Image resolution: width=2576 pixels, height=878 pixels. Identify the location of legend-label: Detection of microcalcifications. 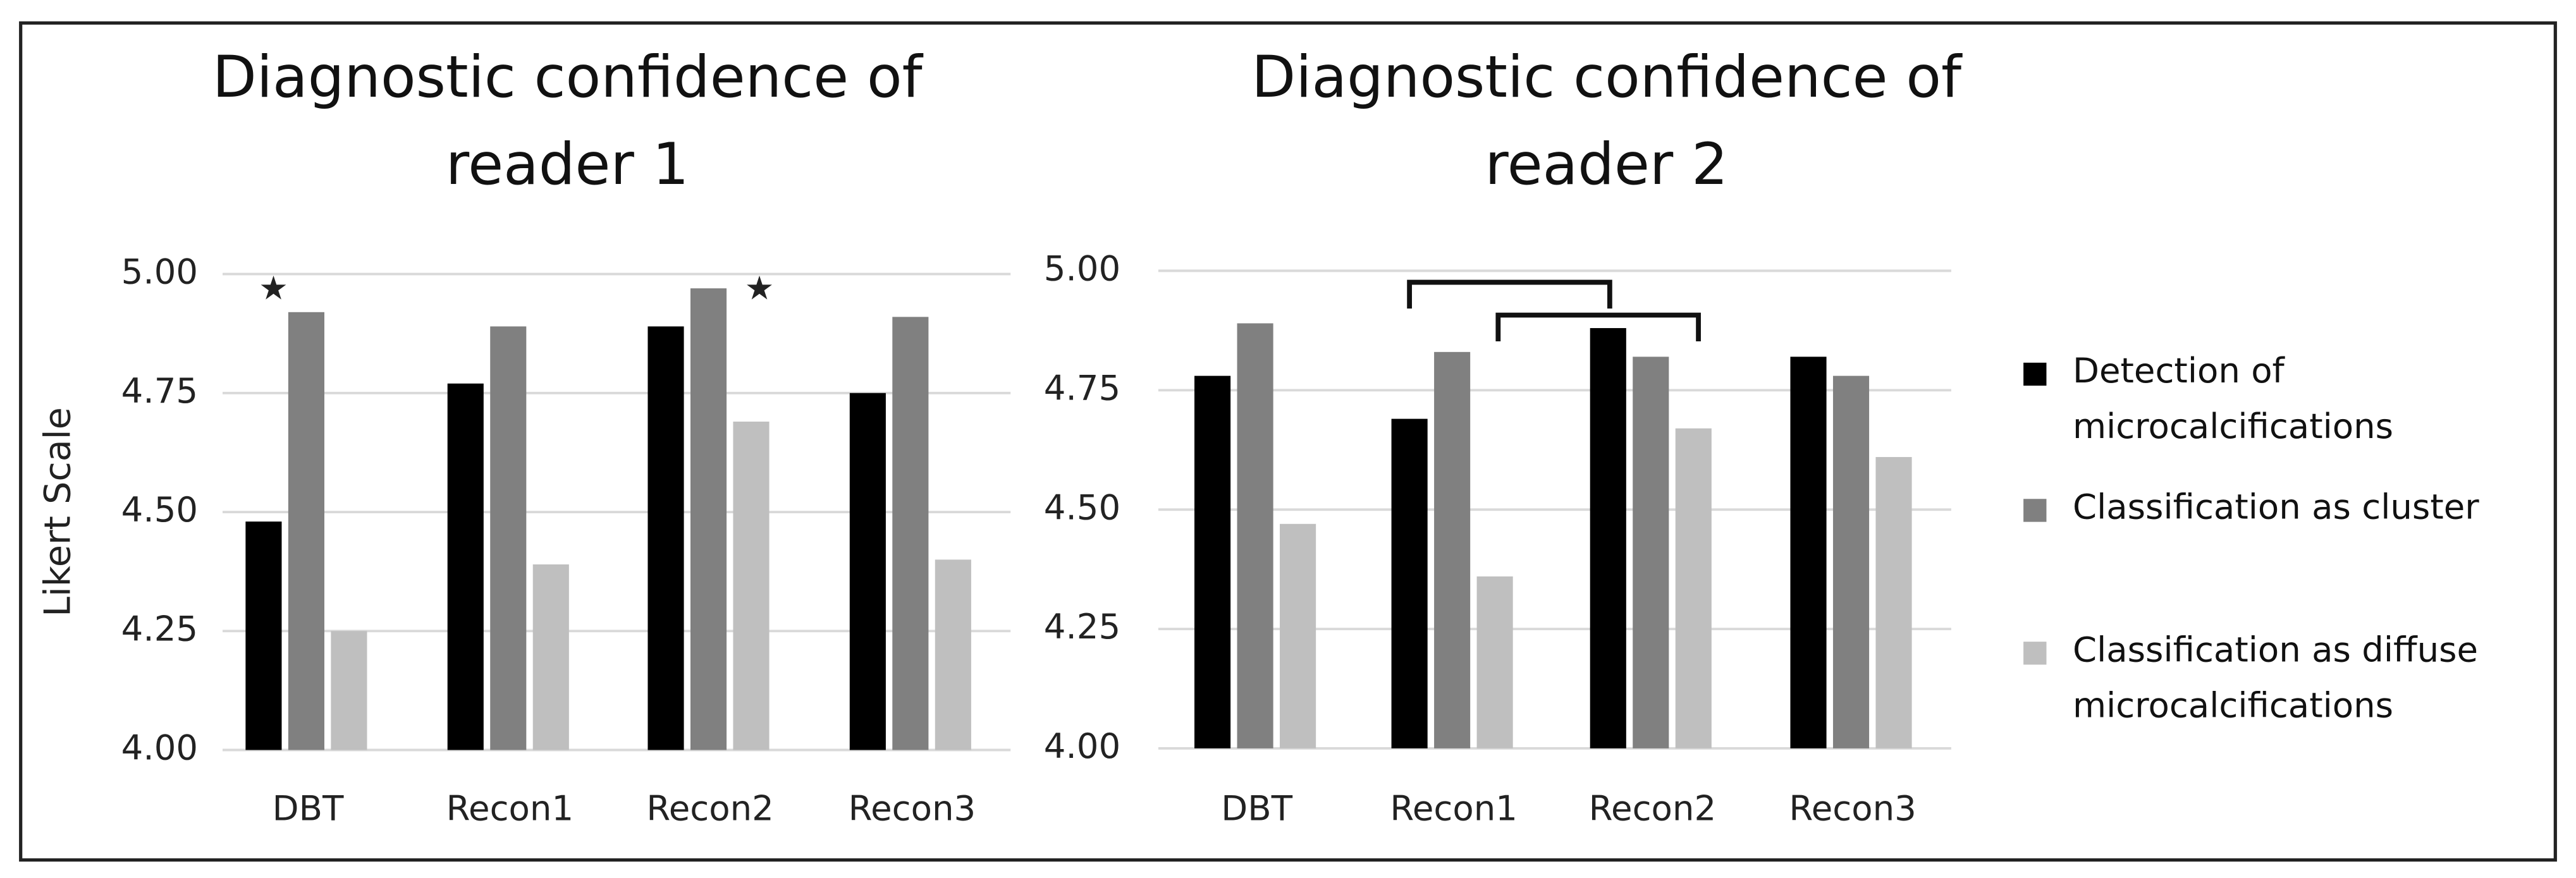
(2233, 398).